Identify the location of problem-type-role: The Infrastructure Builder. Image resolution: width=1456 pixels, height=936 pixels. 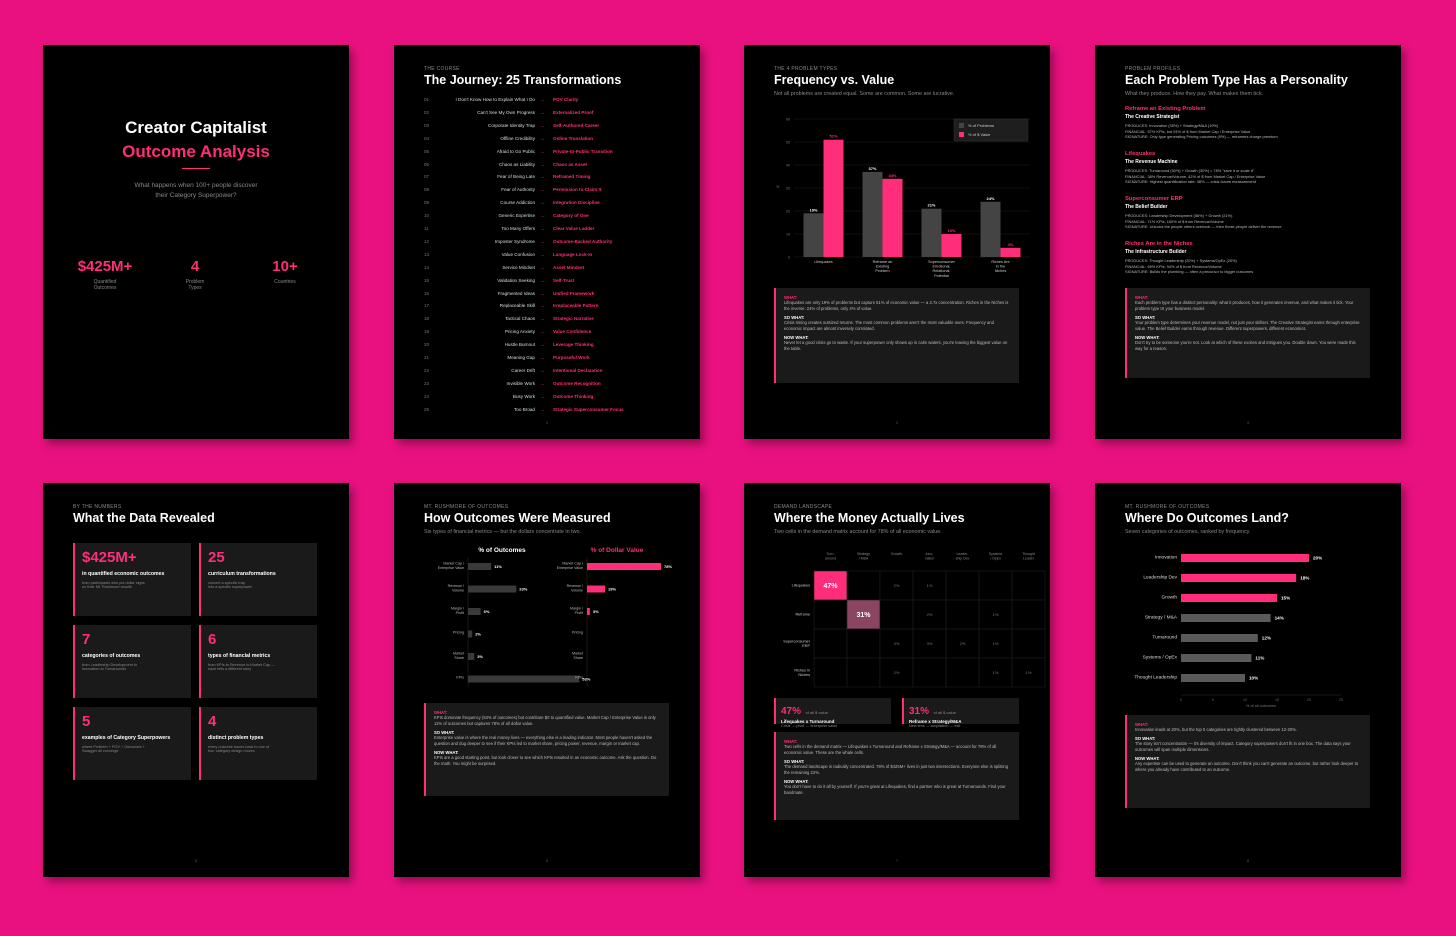
(1156, 252).